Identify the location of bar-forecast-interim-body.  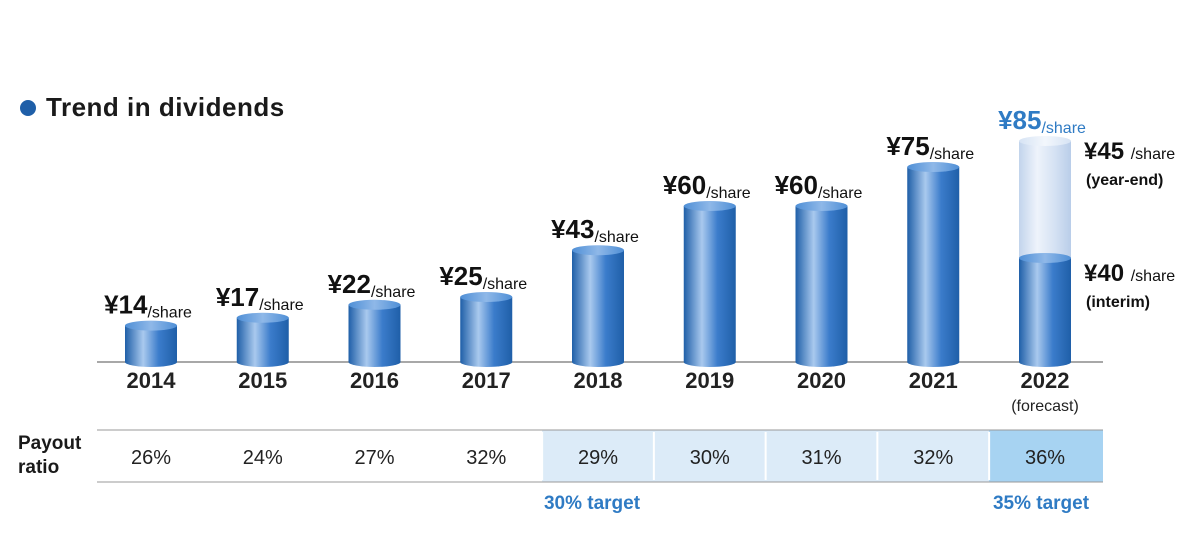
(1045, 312).